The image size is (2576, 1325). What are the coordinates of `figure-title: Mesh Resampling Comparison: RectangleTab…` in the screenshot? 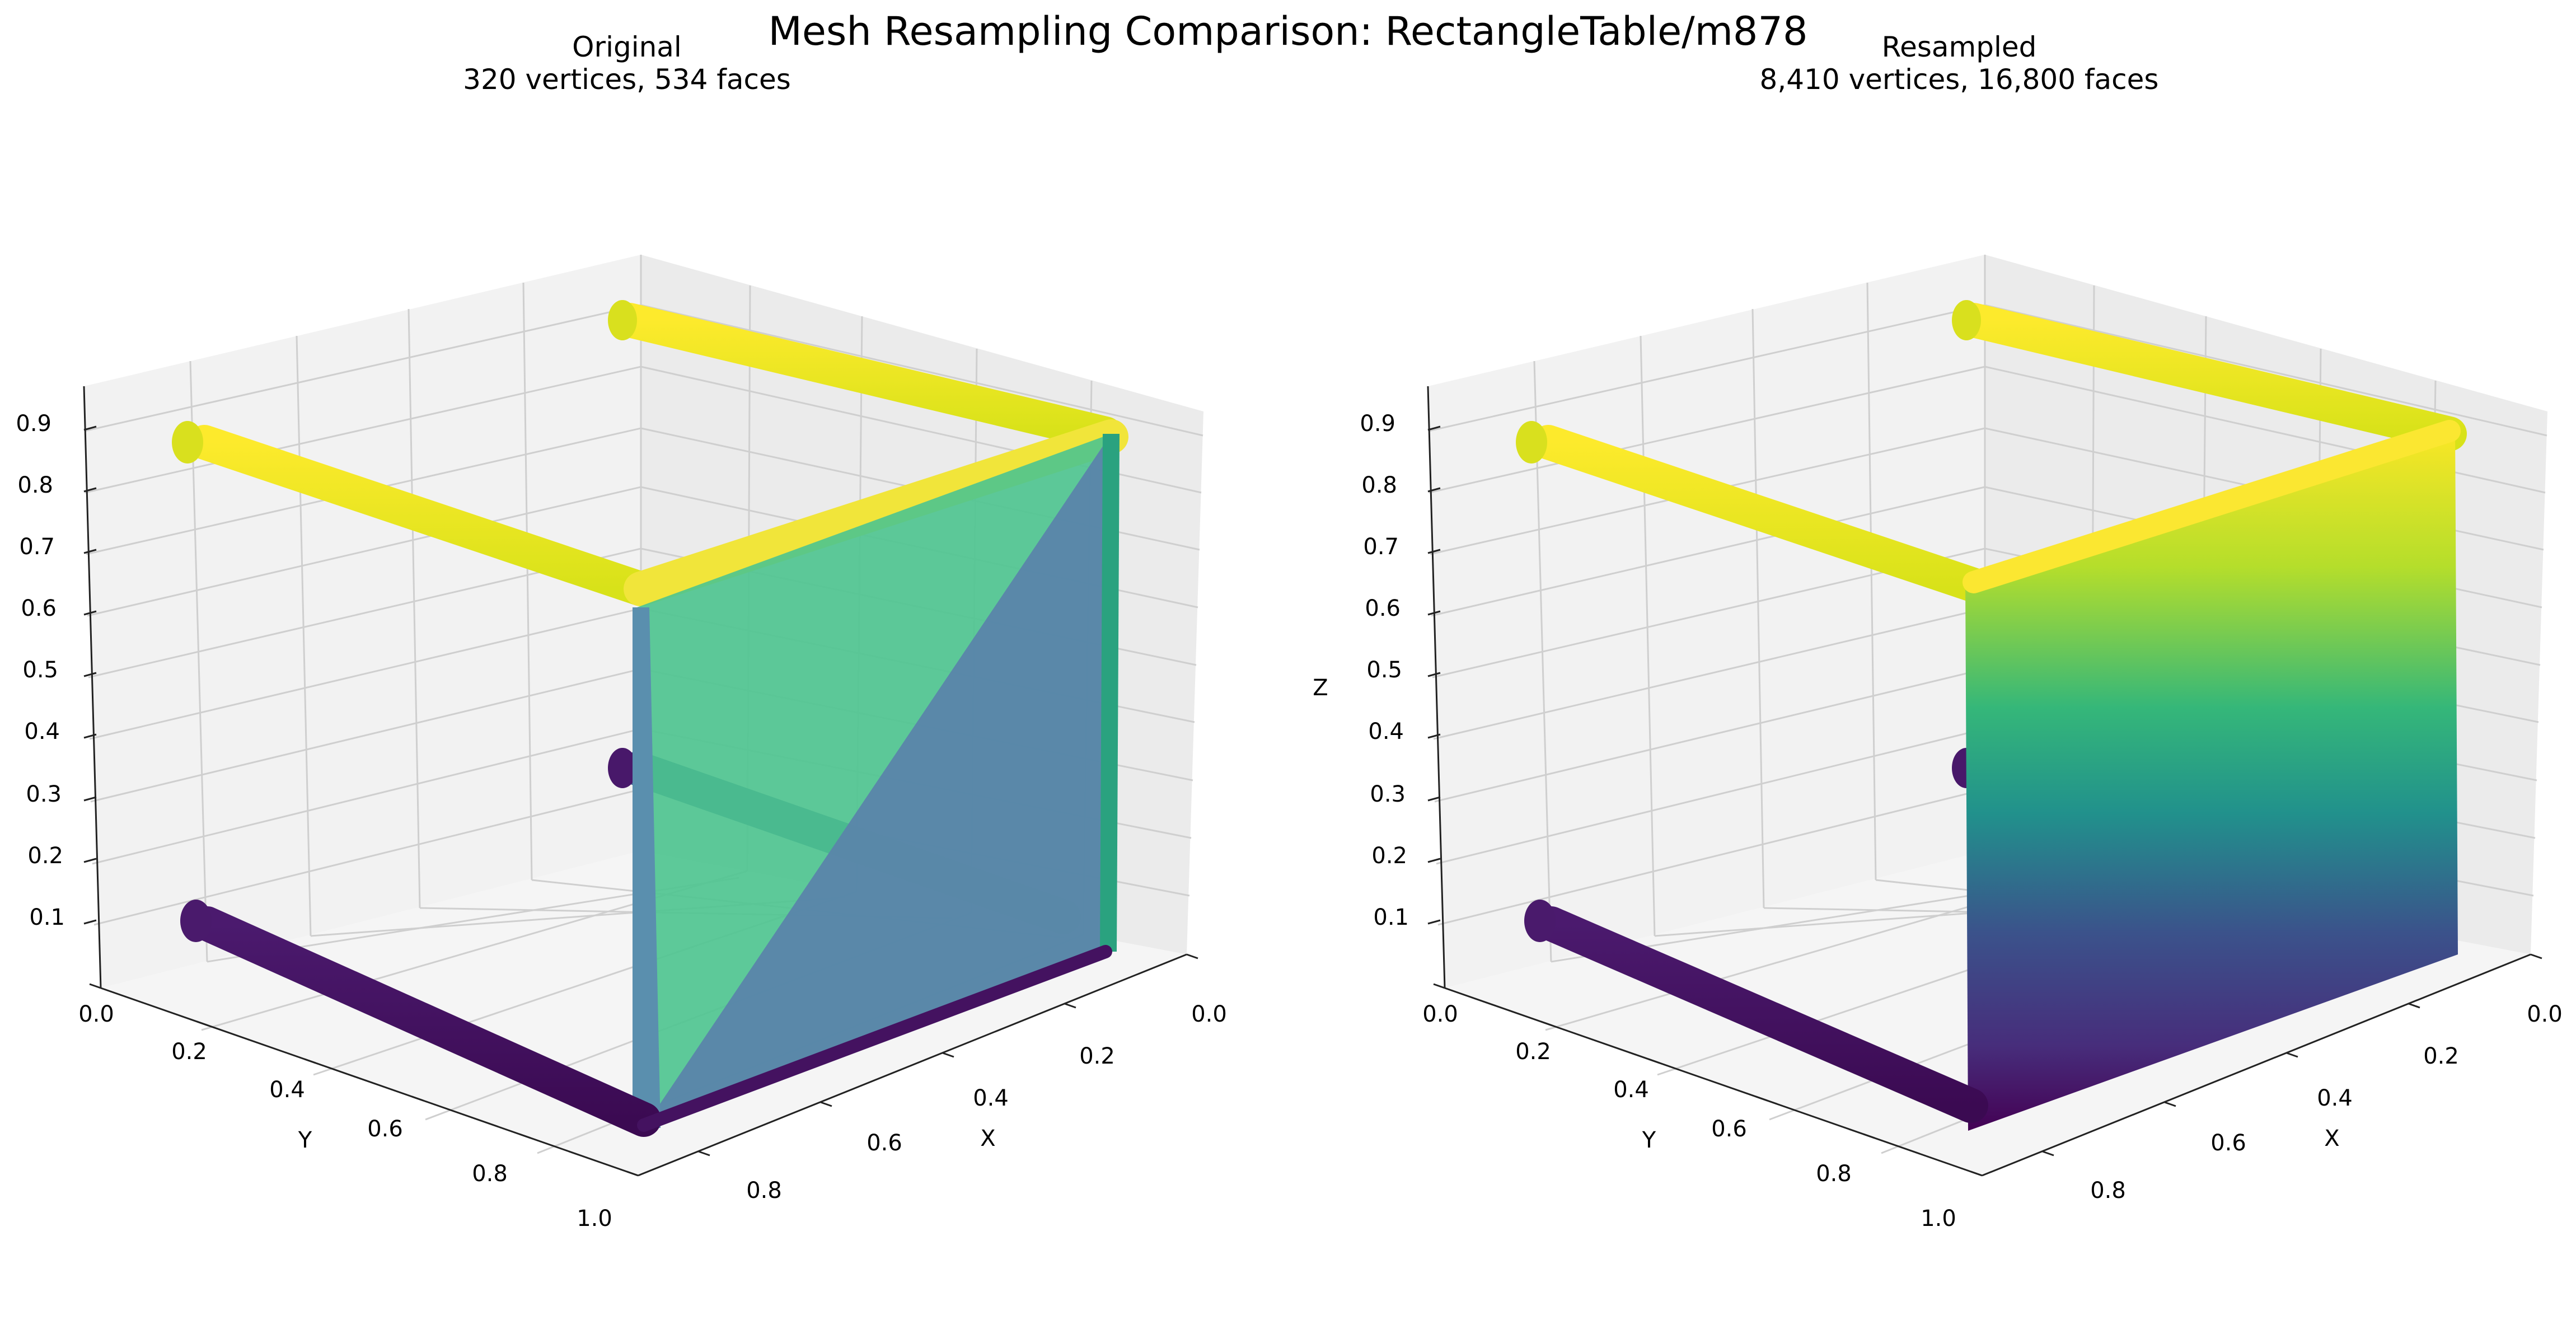 It's located at (1288, 31).